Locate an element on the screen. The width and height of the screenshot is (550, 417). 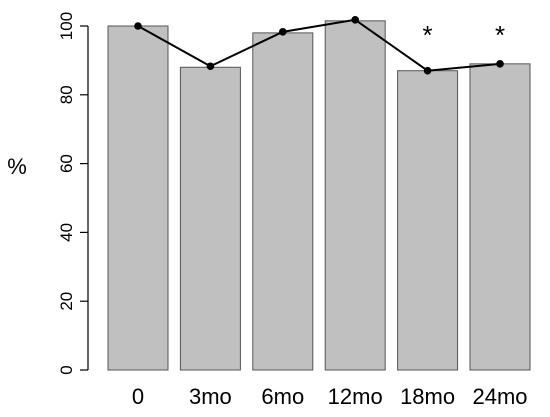
data-point-24mo is located at coordinates (500, 64).